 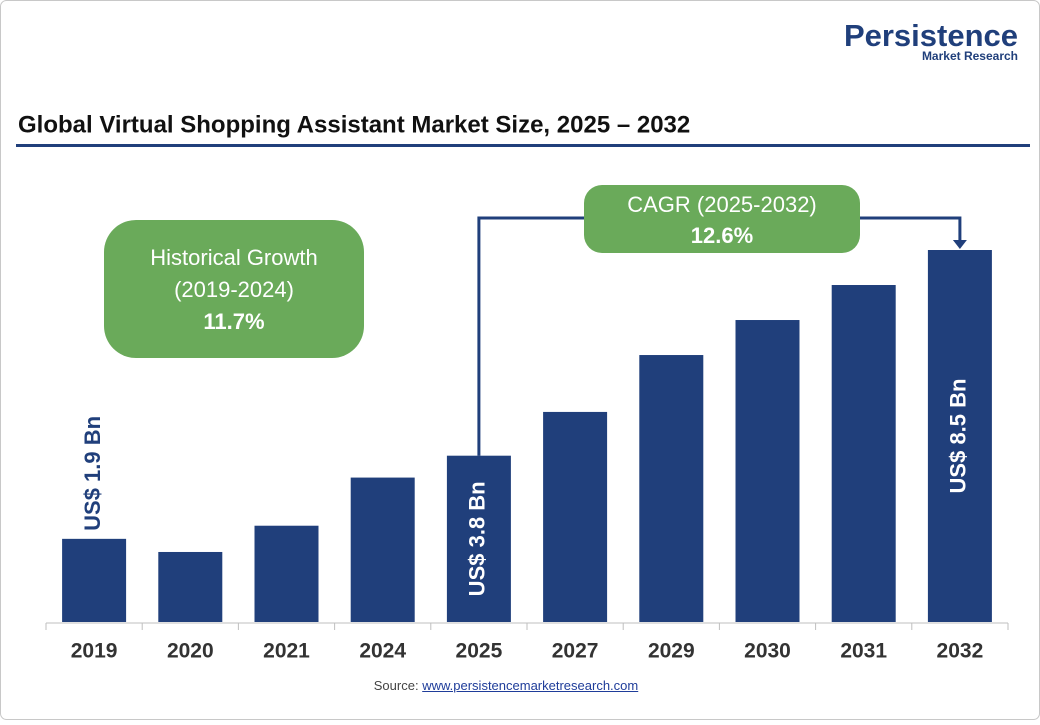 I want to click on historical-text: Historical Growth, so click(x=233, y=257).